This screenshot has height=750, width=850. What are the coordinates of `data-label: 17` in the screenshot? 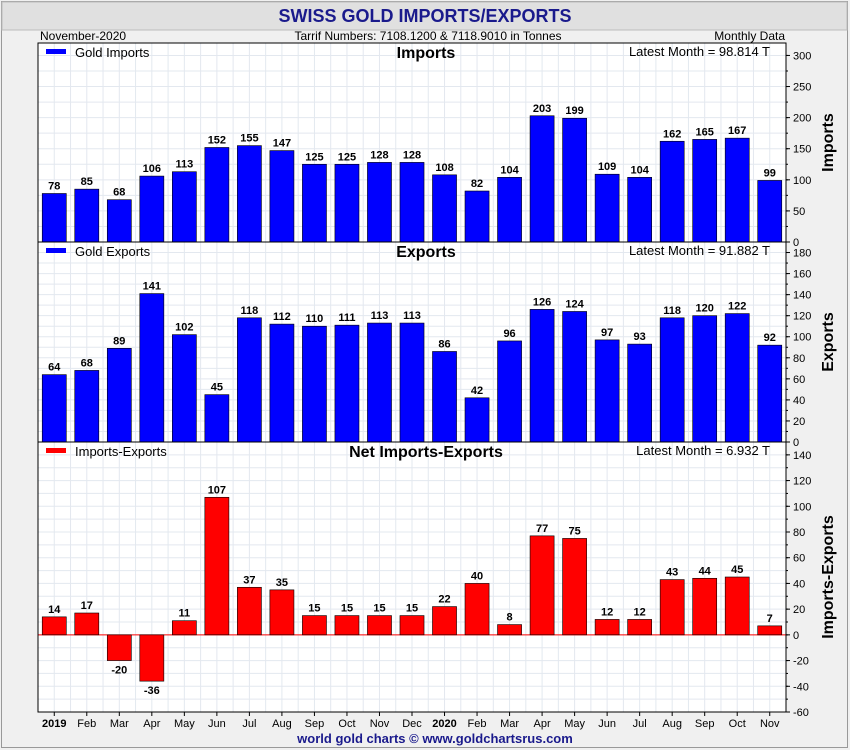 It's located at (87, 606).